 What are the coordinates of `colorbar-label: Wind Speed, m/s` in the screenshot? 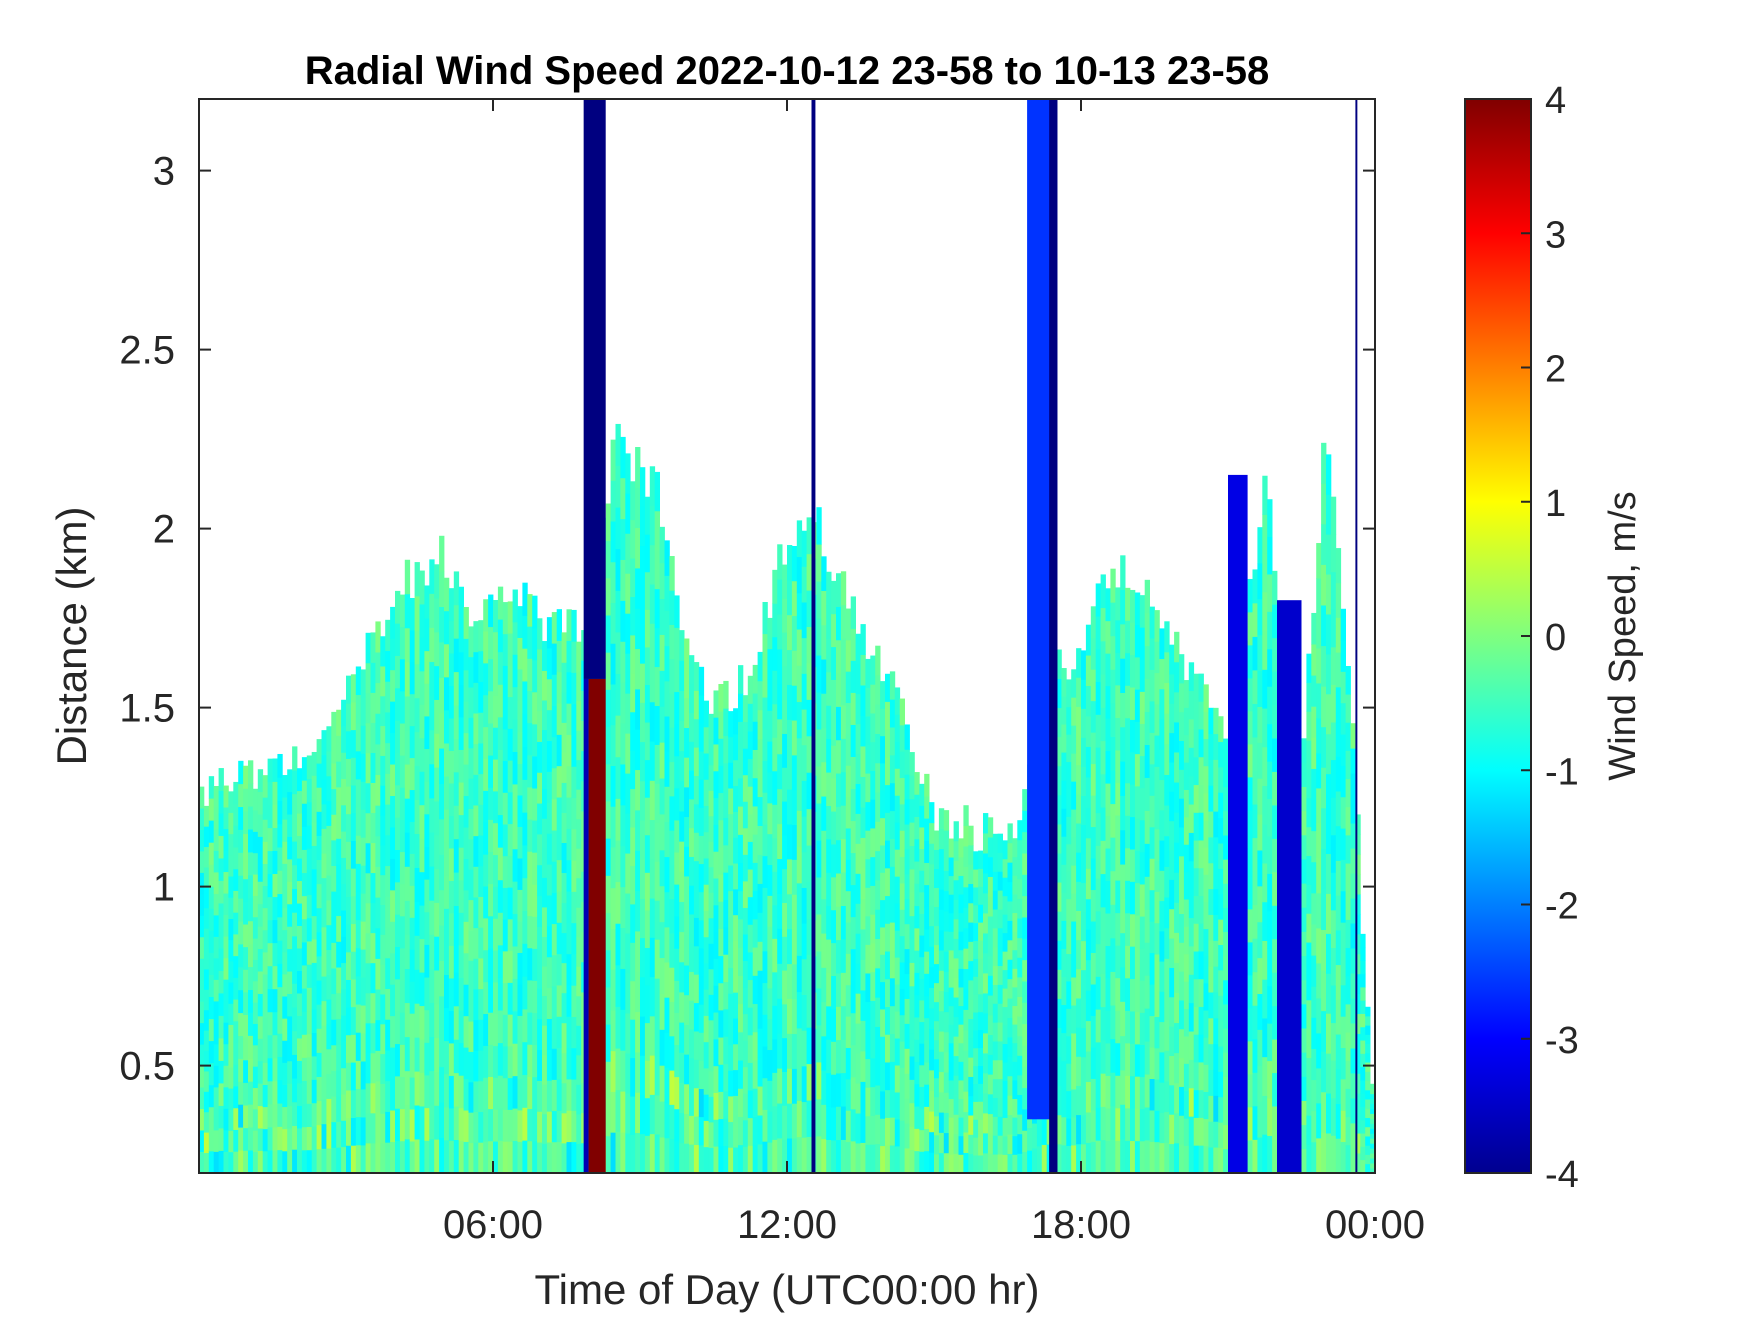 It's located at (1623, 635).